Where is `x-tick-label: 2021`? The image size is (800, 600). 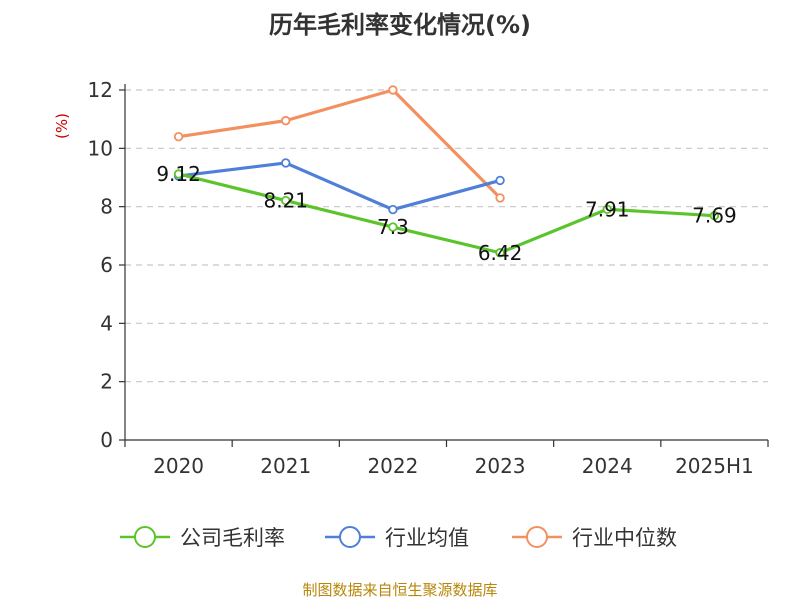
x-tick-label: 2021 is located at coordinates (285, 466).